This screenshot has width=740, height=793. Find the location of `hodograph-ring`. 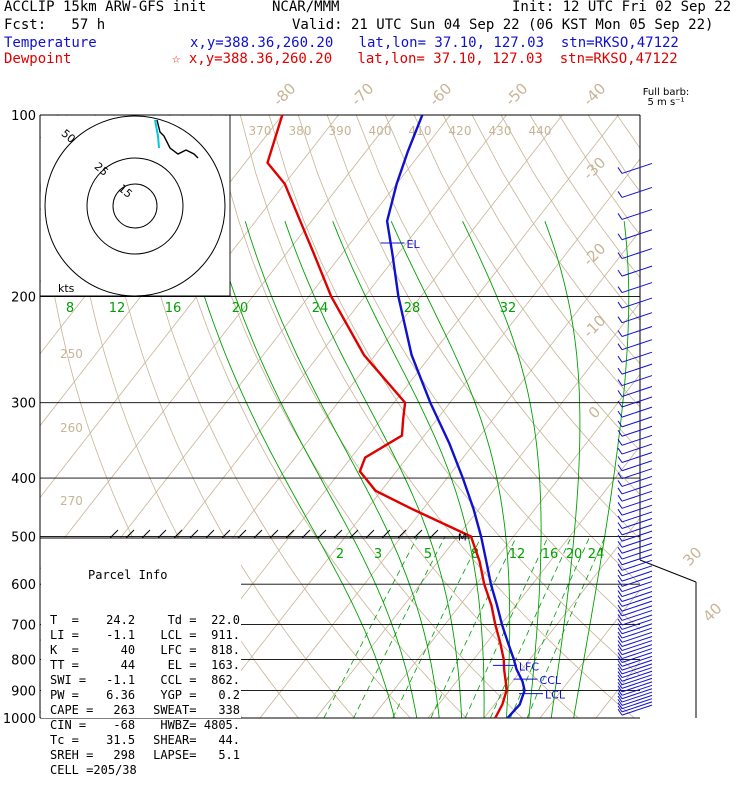

hodograph-ring is located at coordinates (135, 206).